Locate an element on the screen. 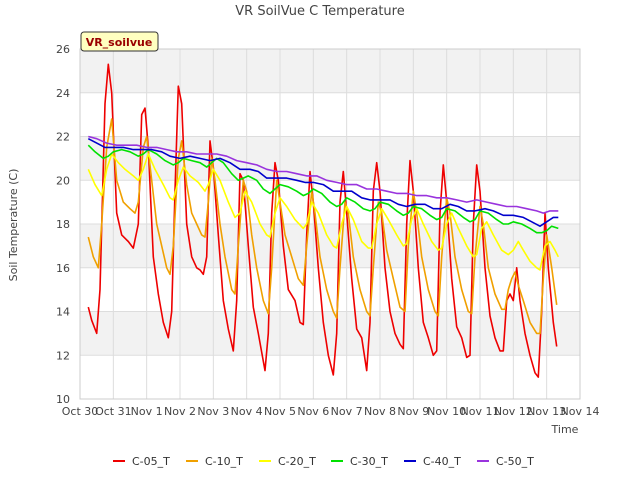 Image resolution: width=640 pixels, height=484 pixels. x-tick-label: Nov 7 is located at coordinates (347, 411).